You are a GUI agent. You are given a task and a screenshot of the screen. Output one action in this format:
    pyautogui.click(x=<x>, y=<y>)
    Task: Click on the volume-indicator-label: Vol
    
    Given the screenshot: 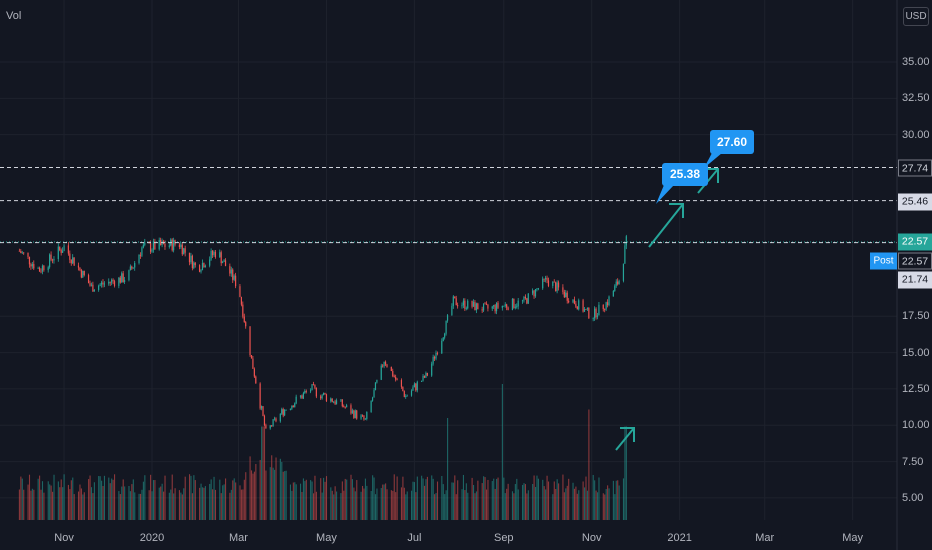 What is the action you would take?
    pyautogui.click(x=14, y=16)
    